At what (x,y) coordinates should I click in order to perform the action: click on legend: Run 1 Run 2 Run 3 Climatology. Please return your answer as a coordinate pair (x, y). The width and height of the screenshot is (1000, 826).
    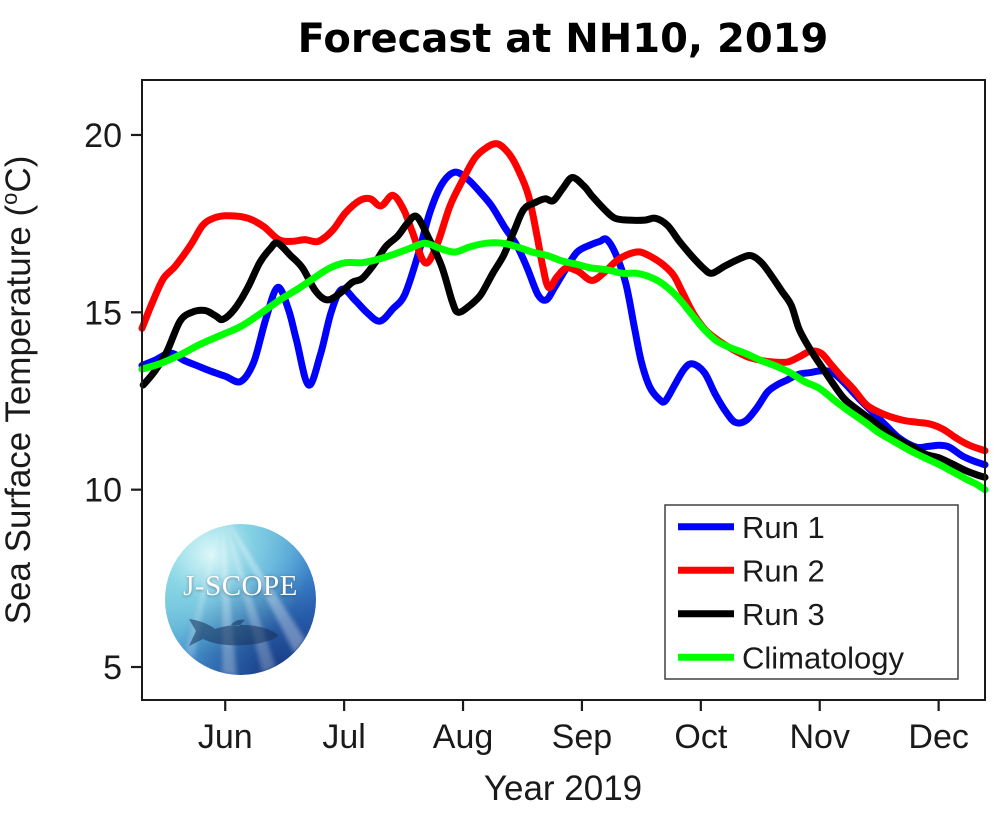
    Looking at the image, I should click on (811, 592).